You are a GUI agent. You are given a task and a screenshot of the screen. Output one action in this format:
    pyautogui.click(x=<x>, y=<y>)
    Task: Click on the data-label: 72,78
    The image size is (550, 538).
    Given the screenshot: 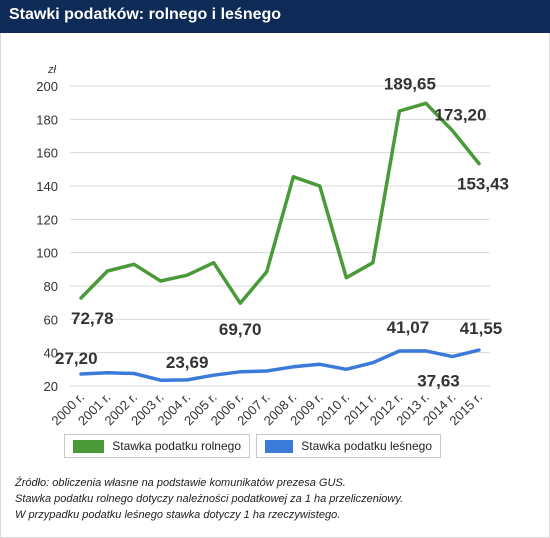 What is the action you would take?
    pyautogui.click(x=92, y=318)
    